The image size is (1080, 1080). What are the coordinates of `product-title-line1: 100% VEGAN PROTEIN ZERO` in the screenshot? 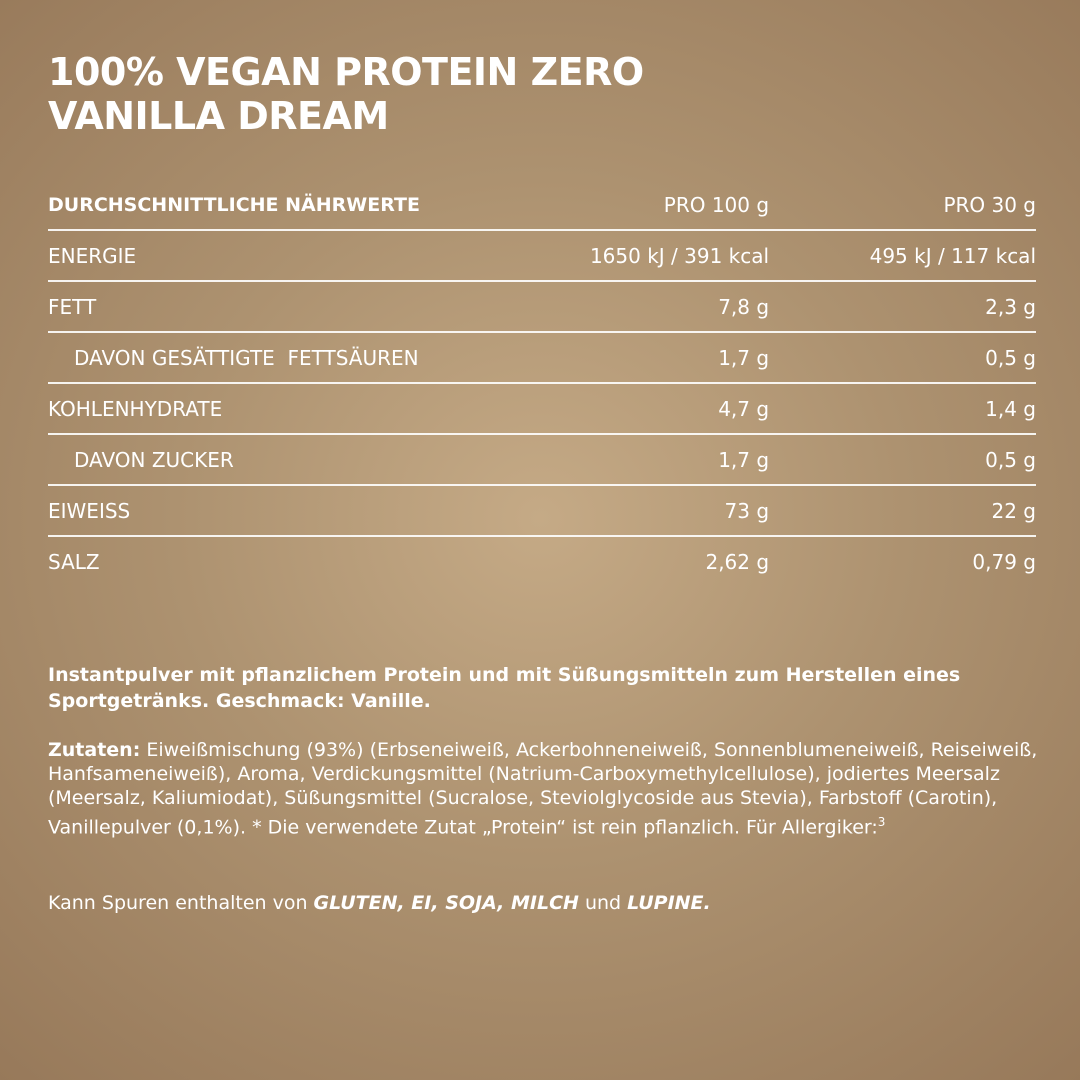 It's located at (346, 72).